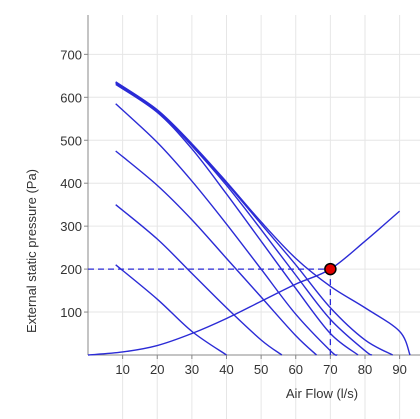 Image resolution: width=420 pixels, height=419 pixels. Describe the element at coordinates (71, 183) in the screenshot. I see `y-tick-label: 400` at that location.